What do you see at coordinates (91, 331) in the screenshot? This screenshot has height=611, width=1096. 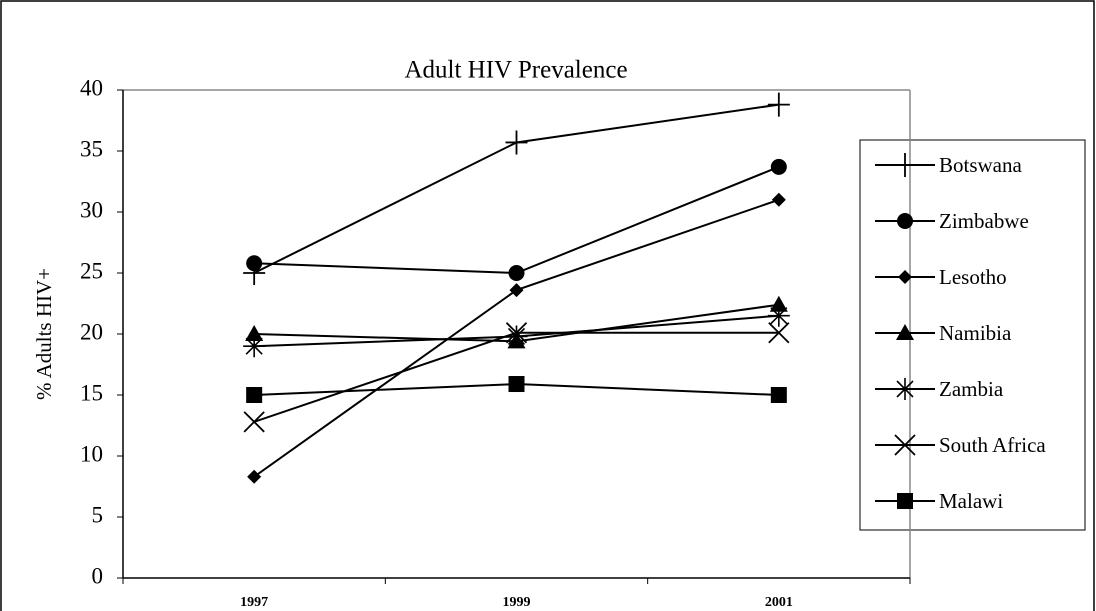 I see `y-tick-label: 20` at bounding box center [91, 331].